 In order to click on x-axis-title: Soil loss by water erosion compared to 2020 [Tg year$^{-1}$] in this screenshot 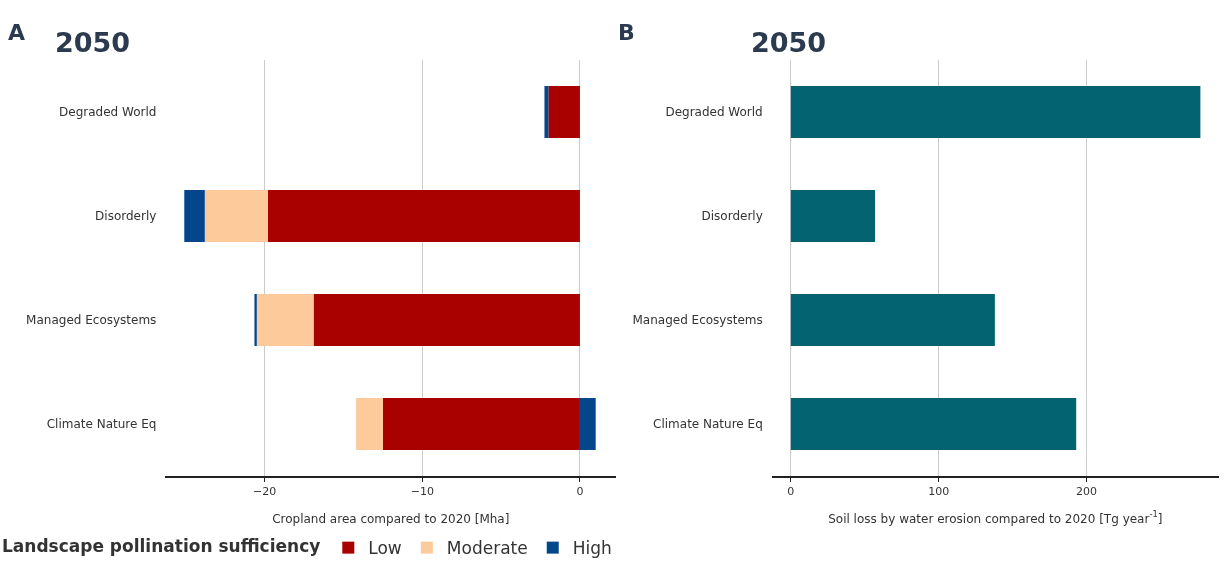, I will do `click(995, 517)`.